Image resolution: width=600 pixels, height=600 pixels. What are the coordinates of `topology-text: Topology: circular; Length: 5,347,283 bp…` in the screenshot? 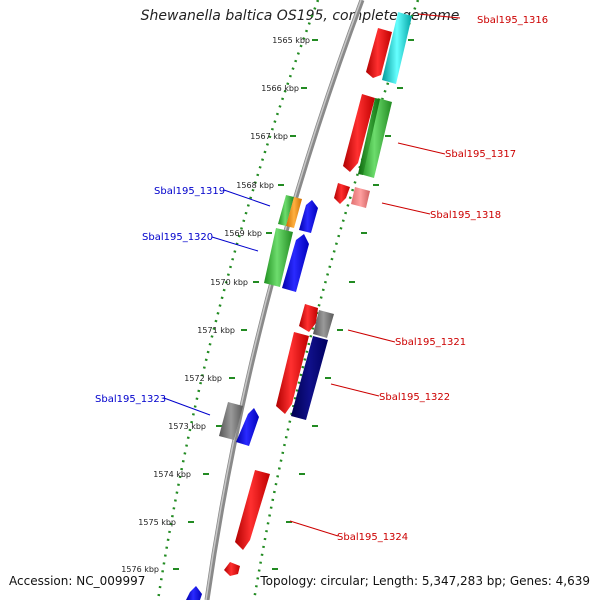 It's located at (425, 581).